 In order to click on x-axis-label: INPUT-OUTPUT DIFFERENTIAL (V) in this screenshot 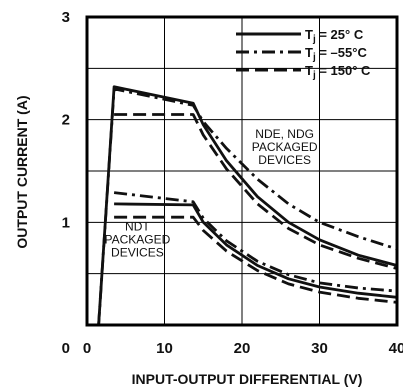, I will do `click(247, 379)`.